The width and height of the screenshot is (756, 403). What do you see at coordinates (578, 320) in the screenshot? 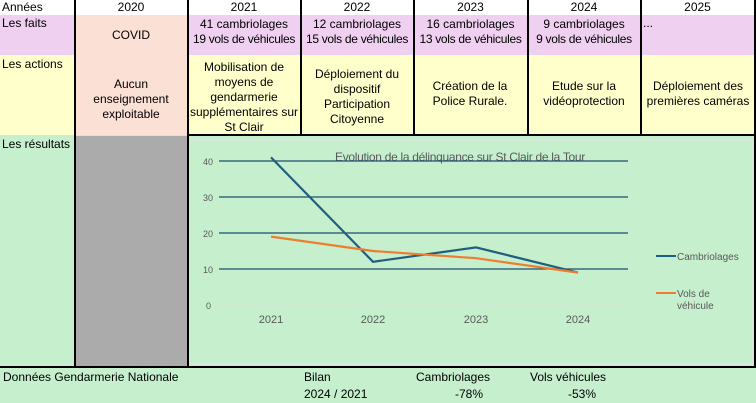
I see `xtick-2024: 2024` at bounding box center [578, 320].